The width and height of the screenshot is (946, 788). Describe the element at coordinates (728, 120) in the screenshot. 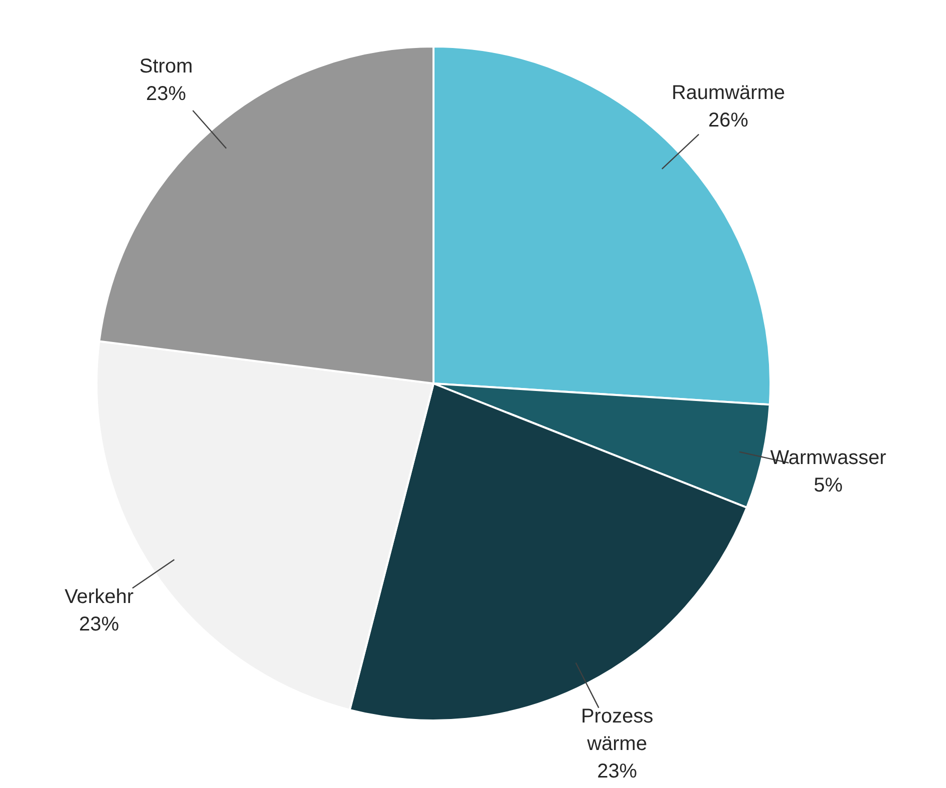

I see `data-label: 26%` at that location.